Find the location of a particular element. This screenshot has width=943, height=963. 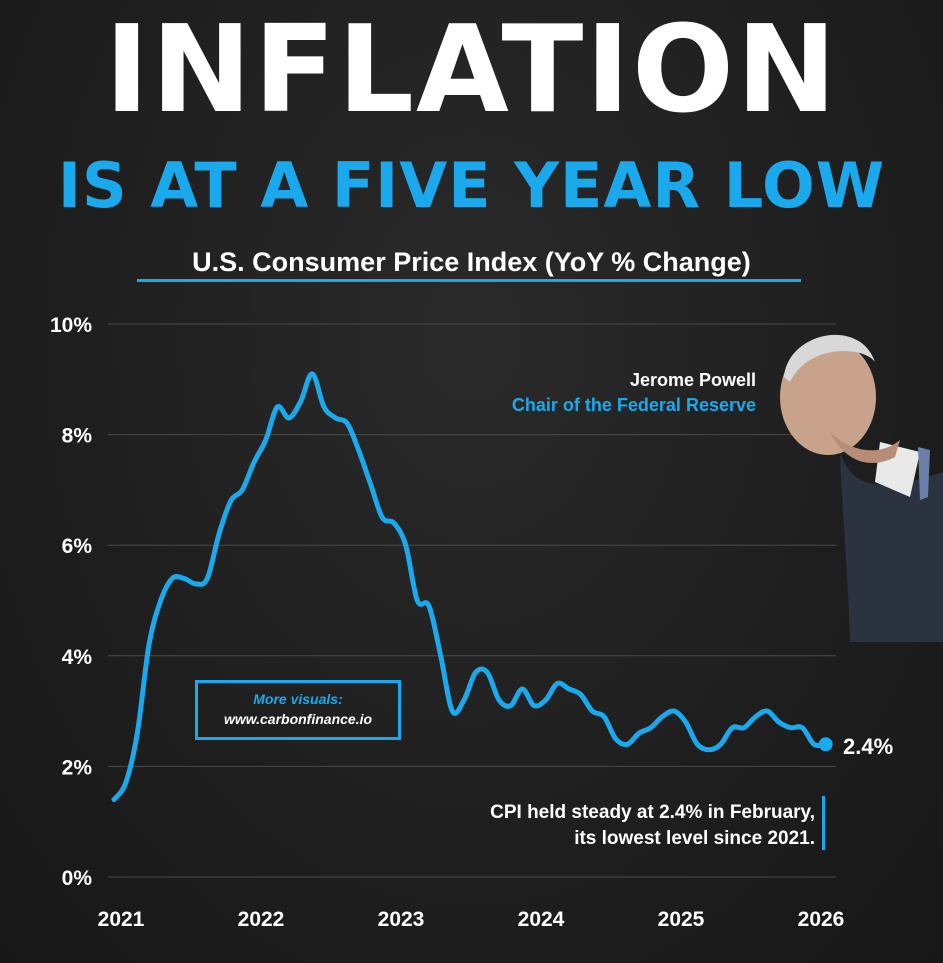

promo-label: More visuals: is located at coordinates (298, 699).